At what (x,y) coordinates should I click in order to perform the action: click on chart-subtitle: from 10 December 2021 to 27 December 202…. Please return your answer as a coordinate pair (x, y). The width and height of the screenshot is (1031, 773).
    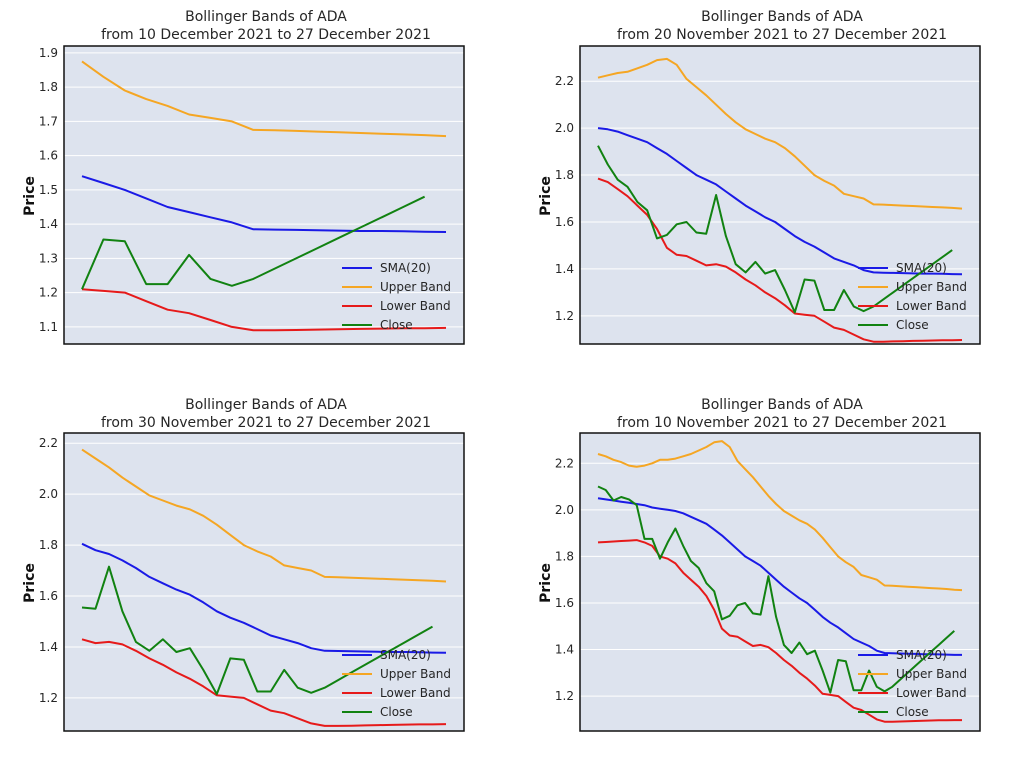
    Looking at the image, I should click on (266, 35).